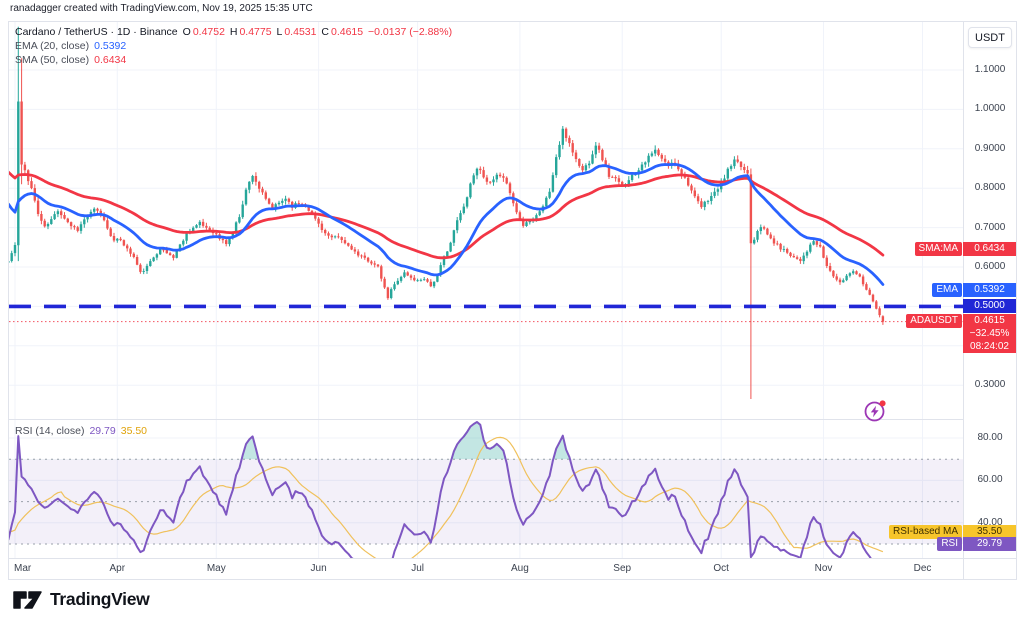 The image size is (1024, 625). What do you see at coordinates (990, 148) in the screenshot?
I see `price-tick-label: 0.9000` at bounding box center [990, 148].